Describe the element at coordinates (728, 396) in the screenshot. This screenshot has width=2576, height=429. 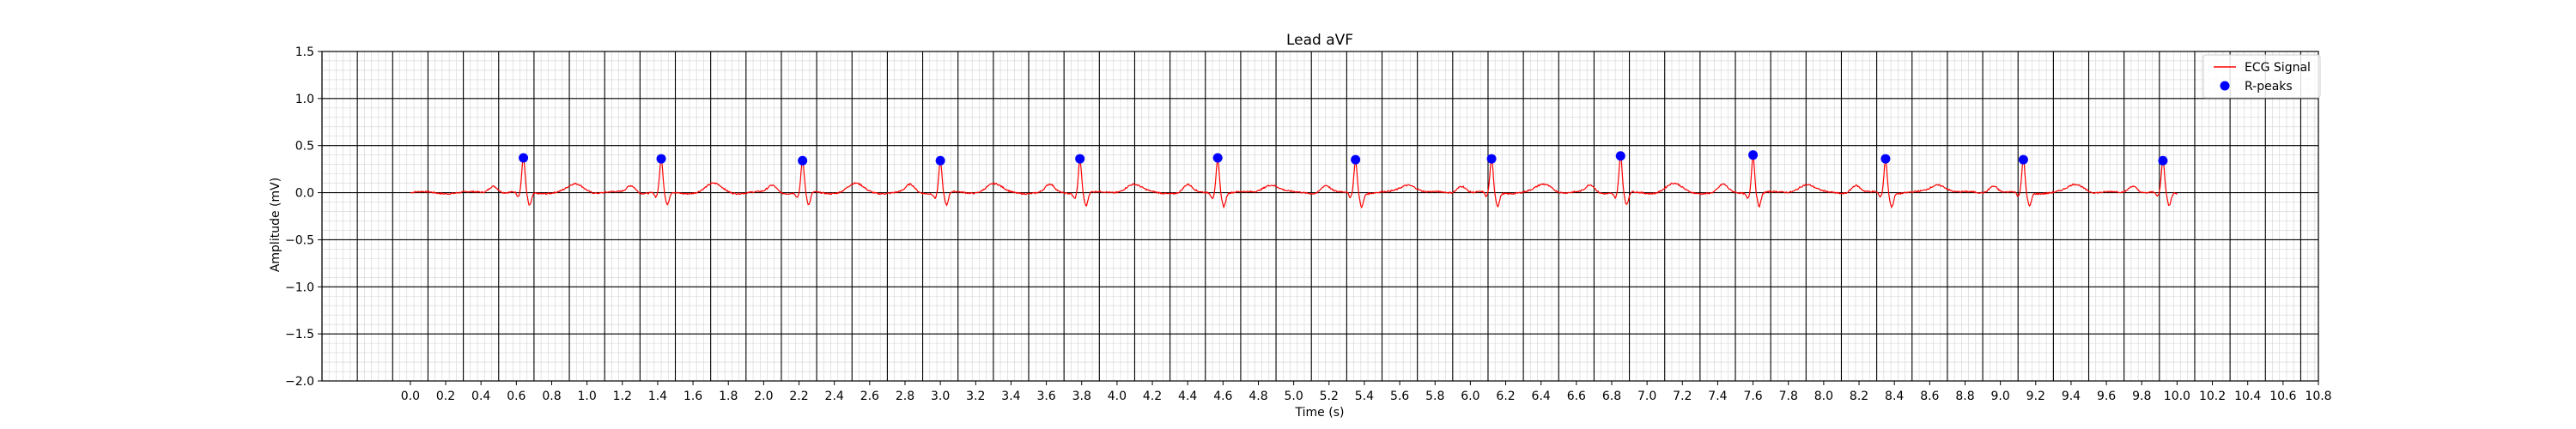
I see `x-tick-label: 1.8` at that location.